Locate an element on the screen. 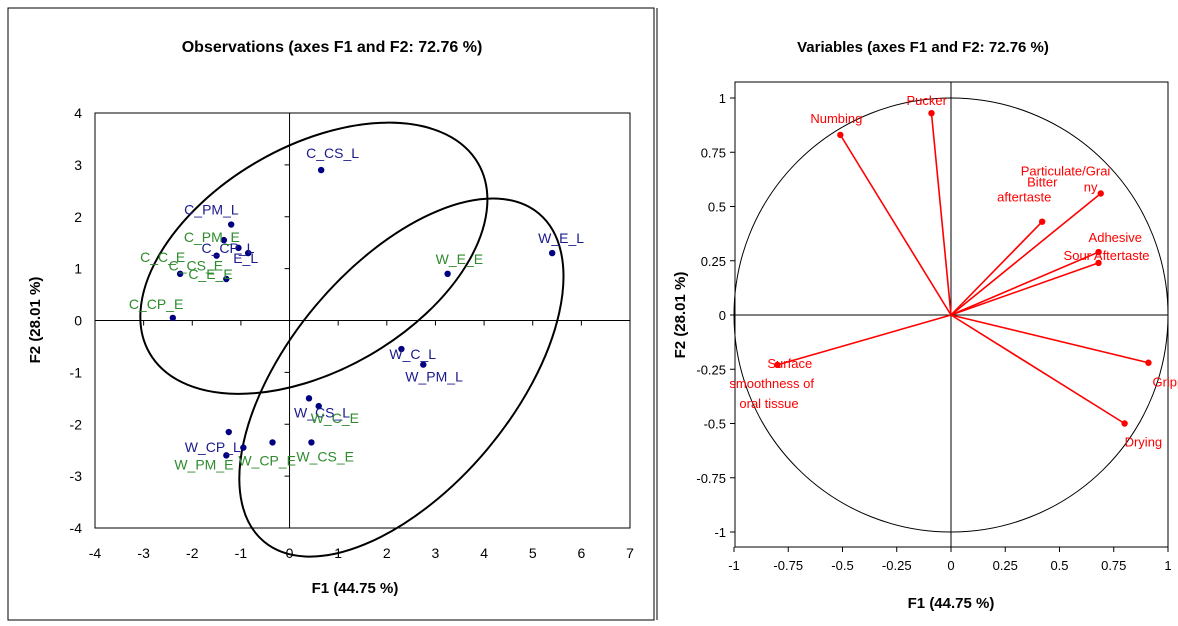 Image resolution: width=1178 pixels, height=626 pixels. x-tick-label: 3 is located at coordinates (436, 553).